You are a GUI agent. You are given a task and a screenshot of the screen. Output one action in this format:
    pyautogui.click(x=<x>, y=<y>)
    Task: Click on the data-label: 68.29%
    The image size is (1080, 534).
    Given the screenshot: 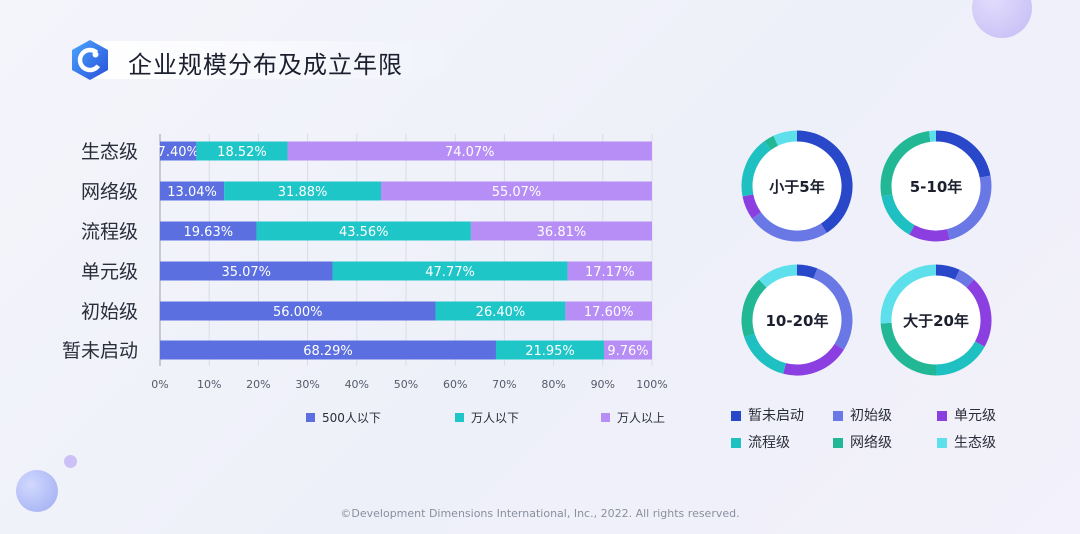 What is the action you would take?
    pyautogui.click(x=328, y=351)
    